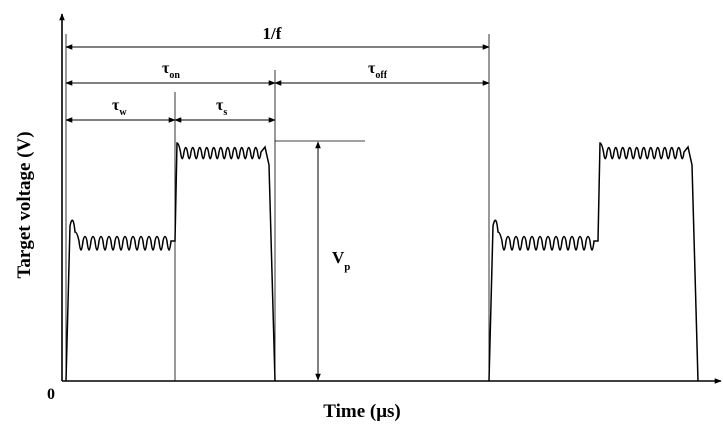 This screenshot has width=723, height=424. I want to click on peak-voltage-label: Vp, so click(341, 260).